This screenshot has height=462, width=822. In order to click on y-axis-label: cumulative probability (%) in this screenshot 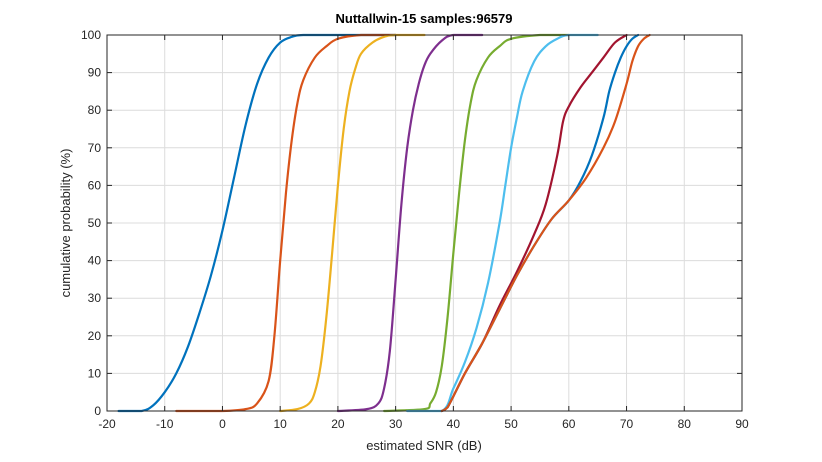, I will do `click(65, 223)`.